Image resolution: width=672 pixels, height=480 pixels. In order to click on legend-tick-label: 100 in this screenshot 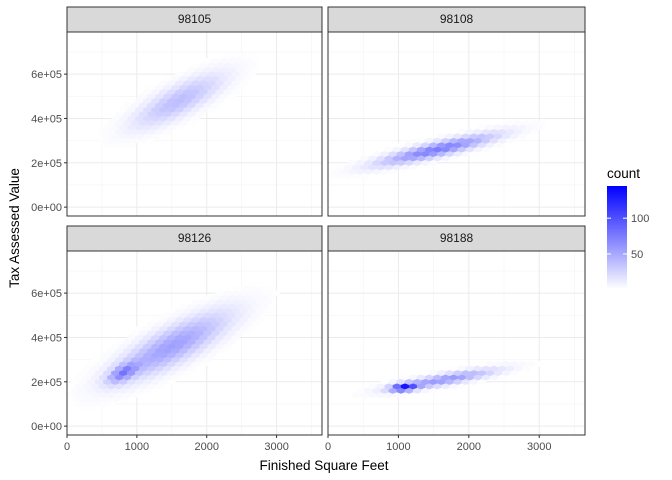, I will do `click(640, 219)`.